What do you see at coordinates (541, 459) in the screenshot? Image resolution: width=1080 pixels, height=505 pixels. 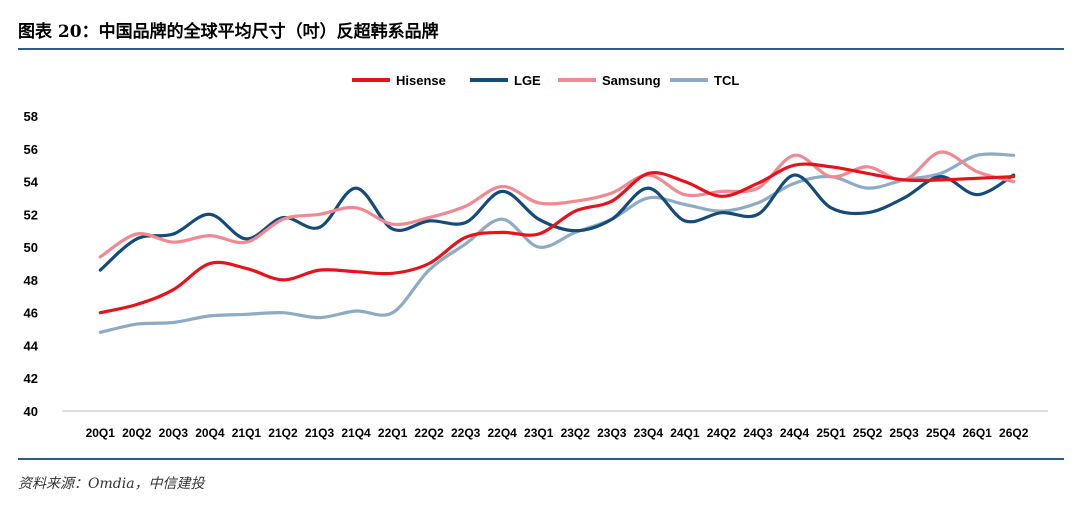 I see `footer-rule` at bounding box center [541, 459].